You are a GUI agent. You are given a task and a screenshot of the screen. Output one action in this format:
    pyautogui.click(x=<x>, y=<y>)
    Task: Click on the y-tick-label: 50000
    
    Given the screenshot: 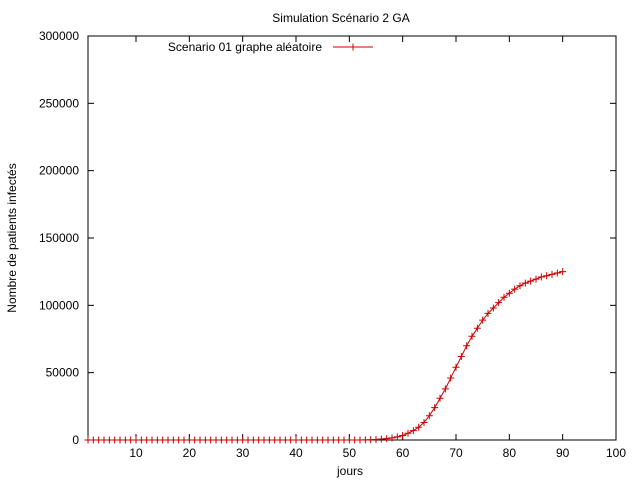 What is the action you would take?
    pyautogui.click(x=63, y=373)
    